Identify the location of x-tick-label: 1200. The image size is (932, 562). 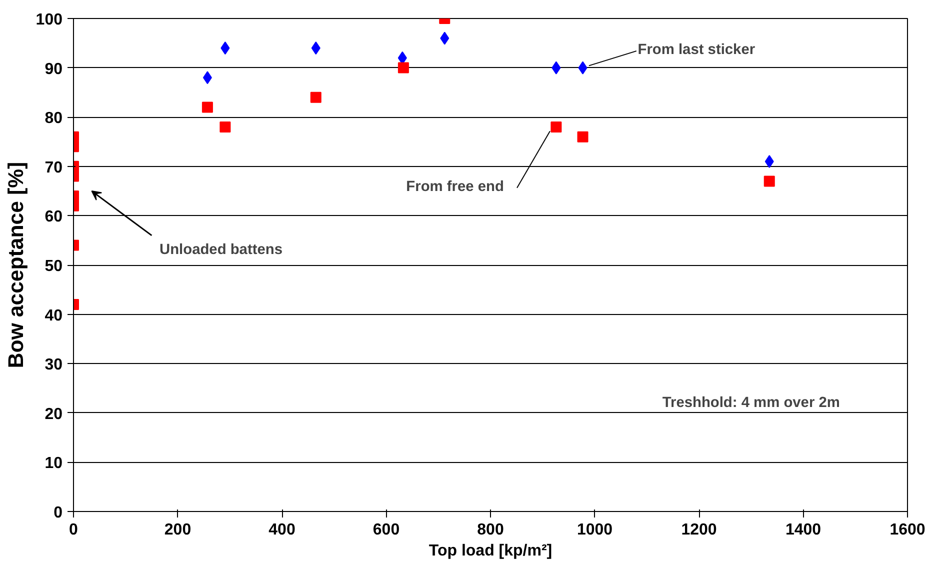
(699, 530).